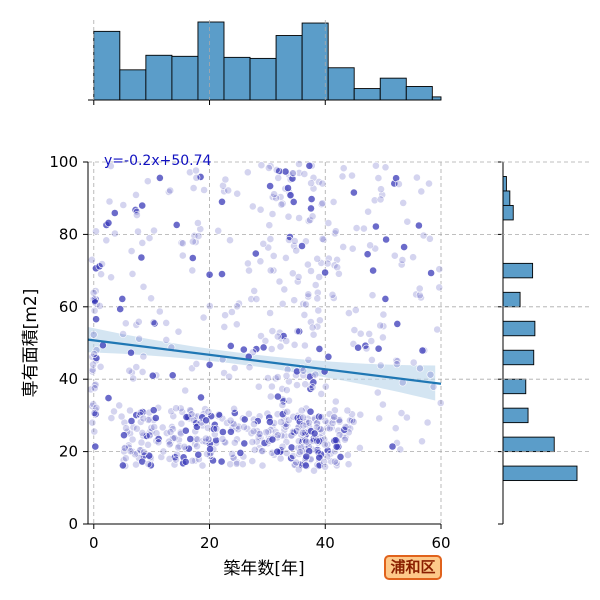  What do you see at coordinates (68, 379) in the screenshot?
I see `y-tick-label-2: 40` at bounding box center [68, 379].